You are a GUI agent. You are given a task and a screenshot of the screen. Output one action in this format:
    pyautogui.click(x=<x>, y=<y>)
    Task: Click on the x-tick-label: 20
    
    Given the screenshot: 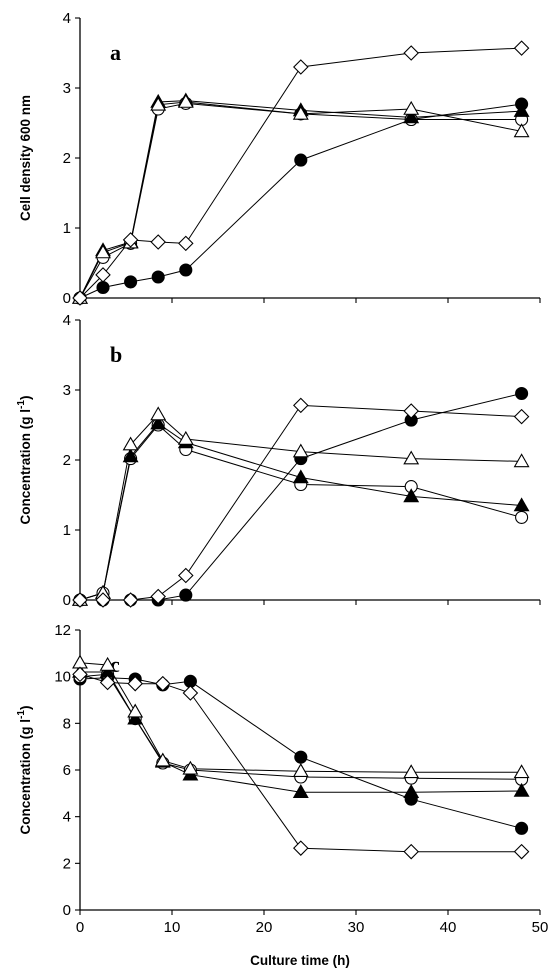 What is the action you would take?
    pyautogui.click(x=264, y=927)
    